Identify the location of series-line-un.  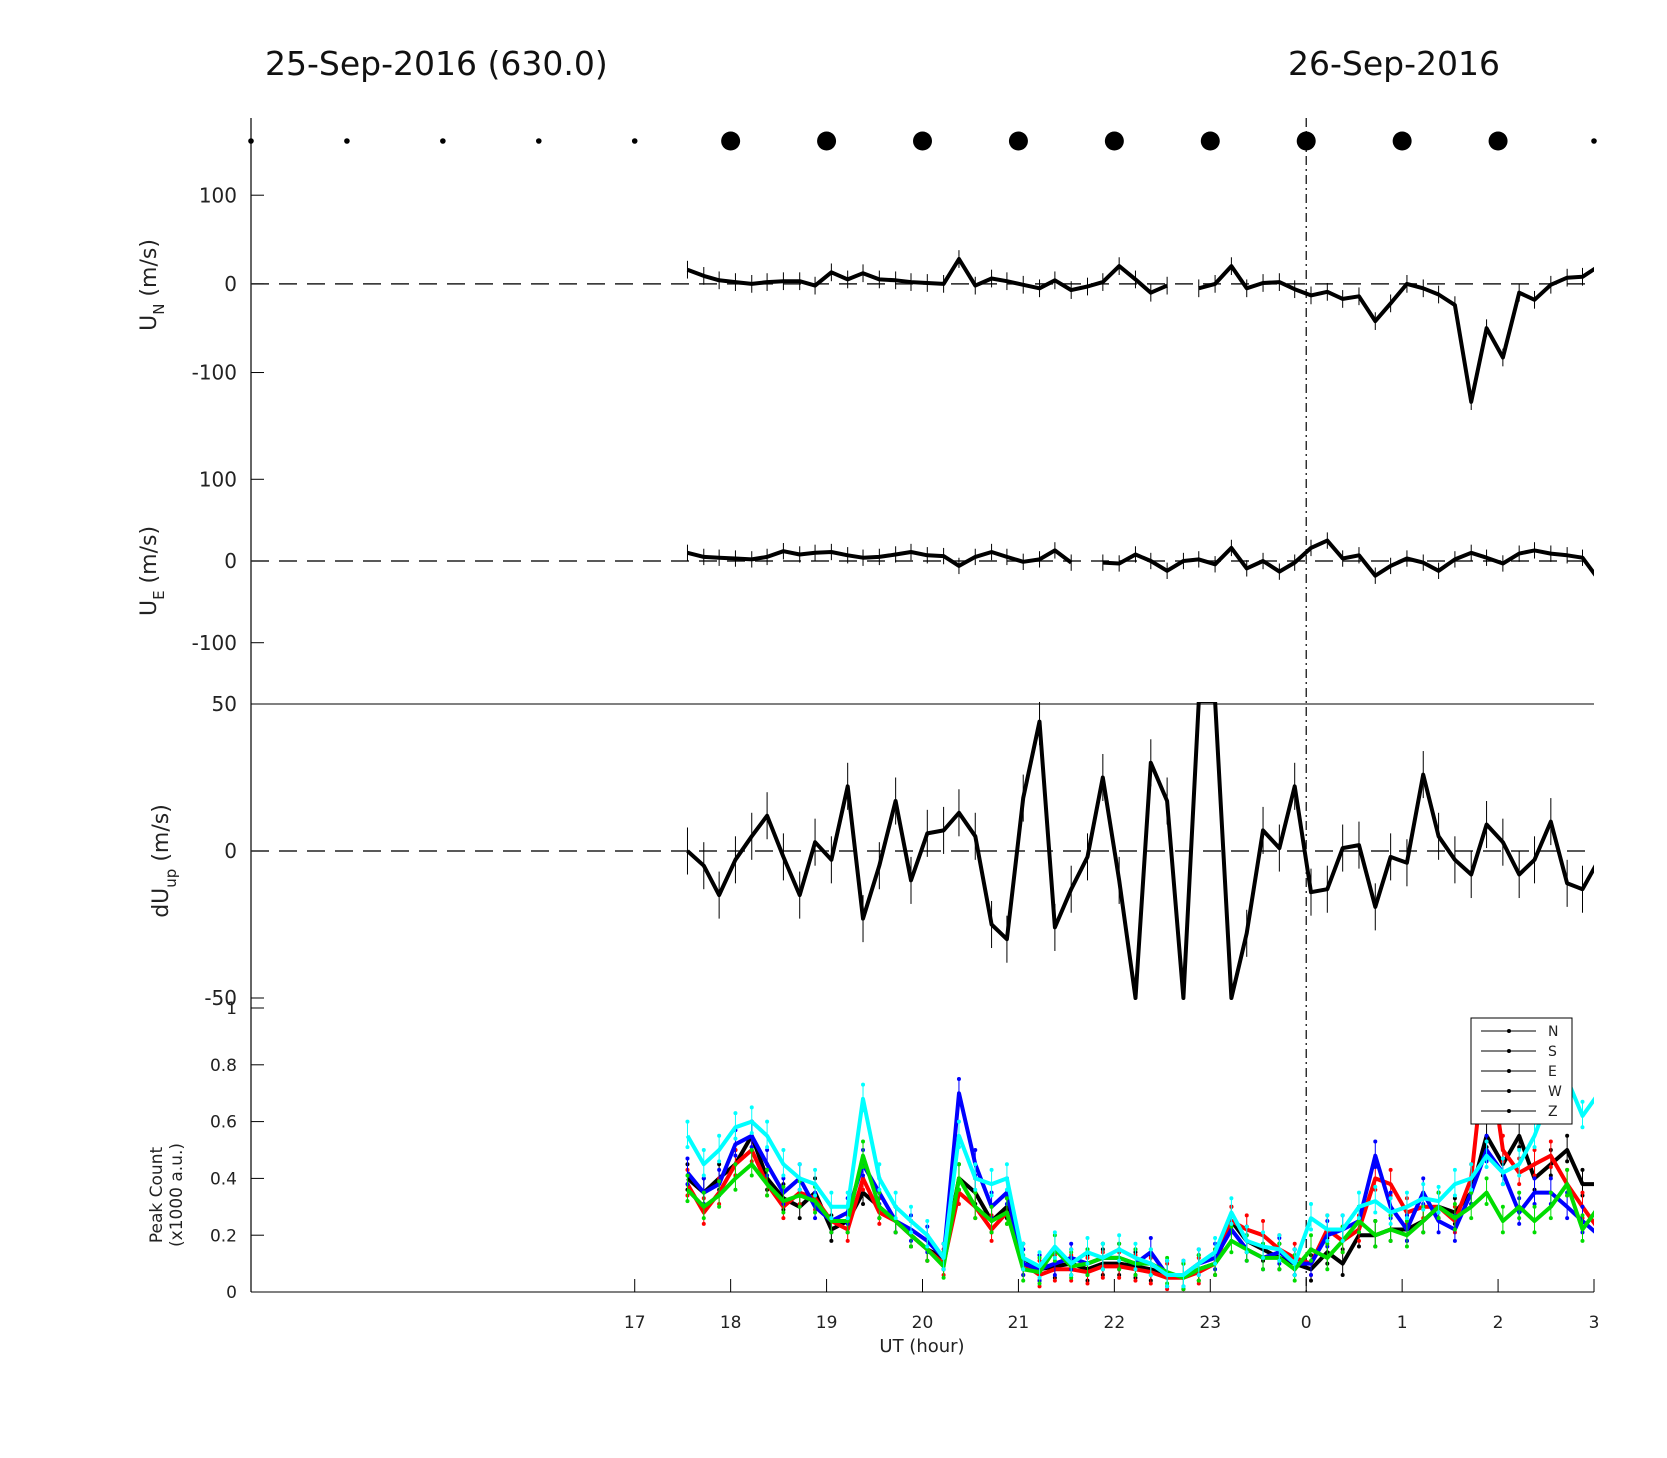
(1396, 334).